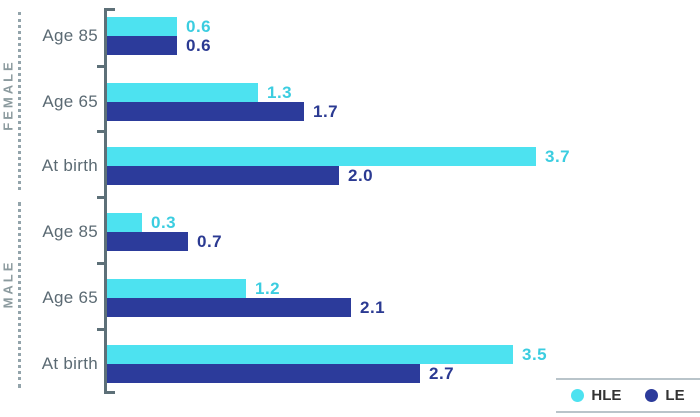  I want to click on value-label-le: 0.6, so click(199, 45).